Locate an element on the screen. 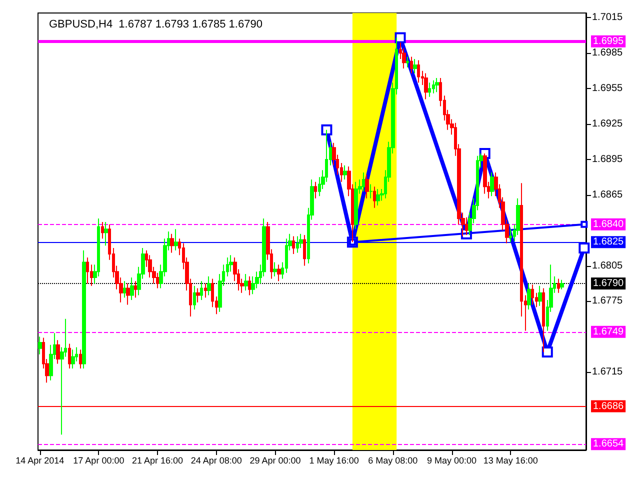  ref-line-label: 1.6840 is located at coordinates (608, 224).